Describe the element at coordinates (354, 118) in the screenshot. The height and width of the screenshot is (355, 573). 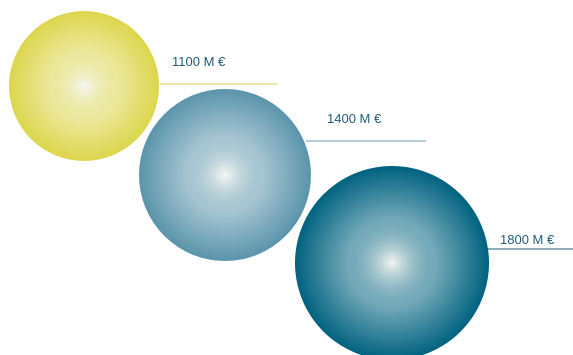
I see `value-label-1400: 1400 M €` at that location.